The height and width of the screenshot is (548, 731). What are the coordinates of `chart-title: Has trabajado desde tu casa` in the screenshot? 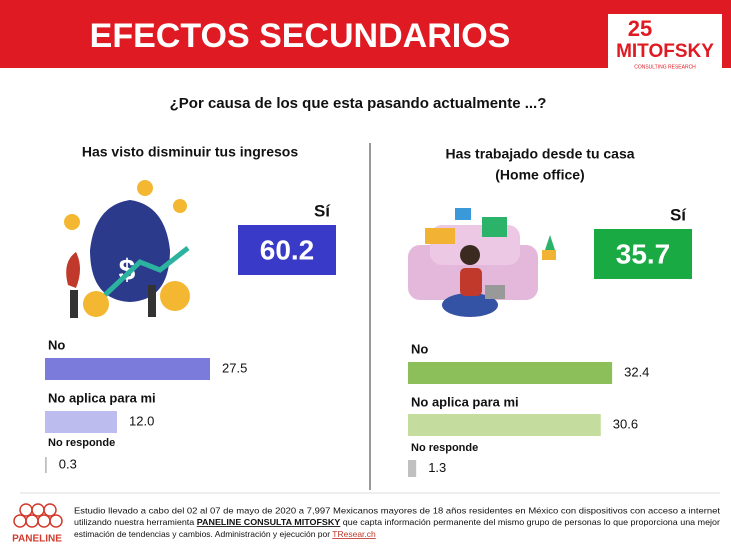 It's located at (539, 154).